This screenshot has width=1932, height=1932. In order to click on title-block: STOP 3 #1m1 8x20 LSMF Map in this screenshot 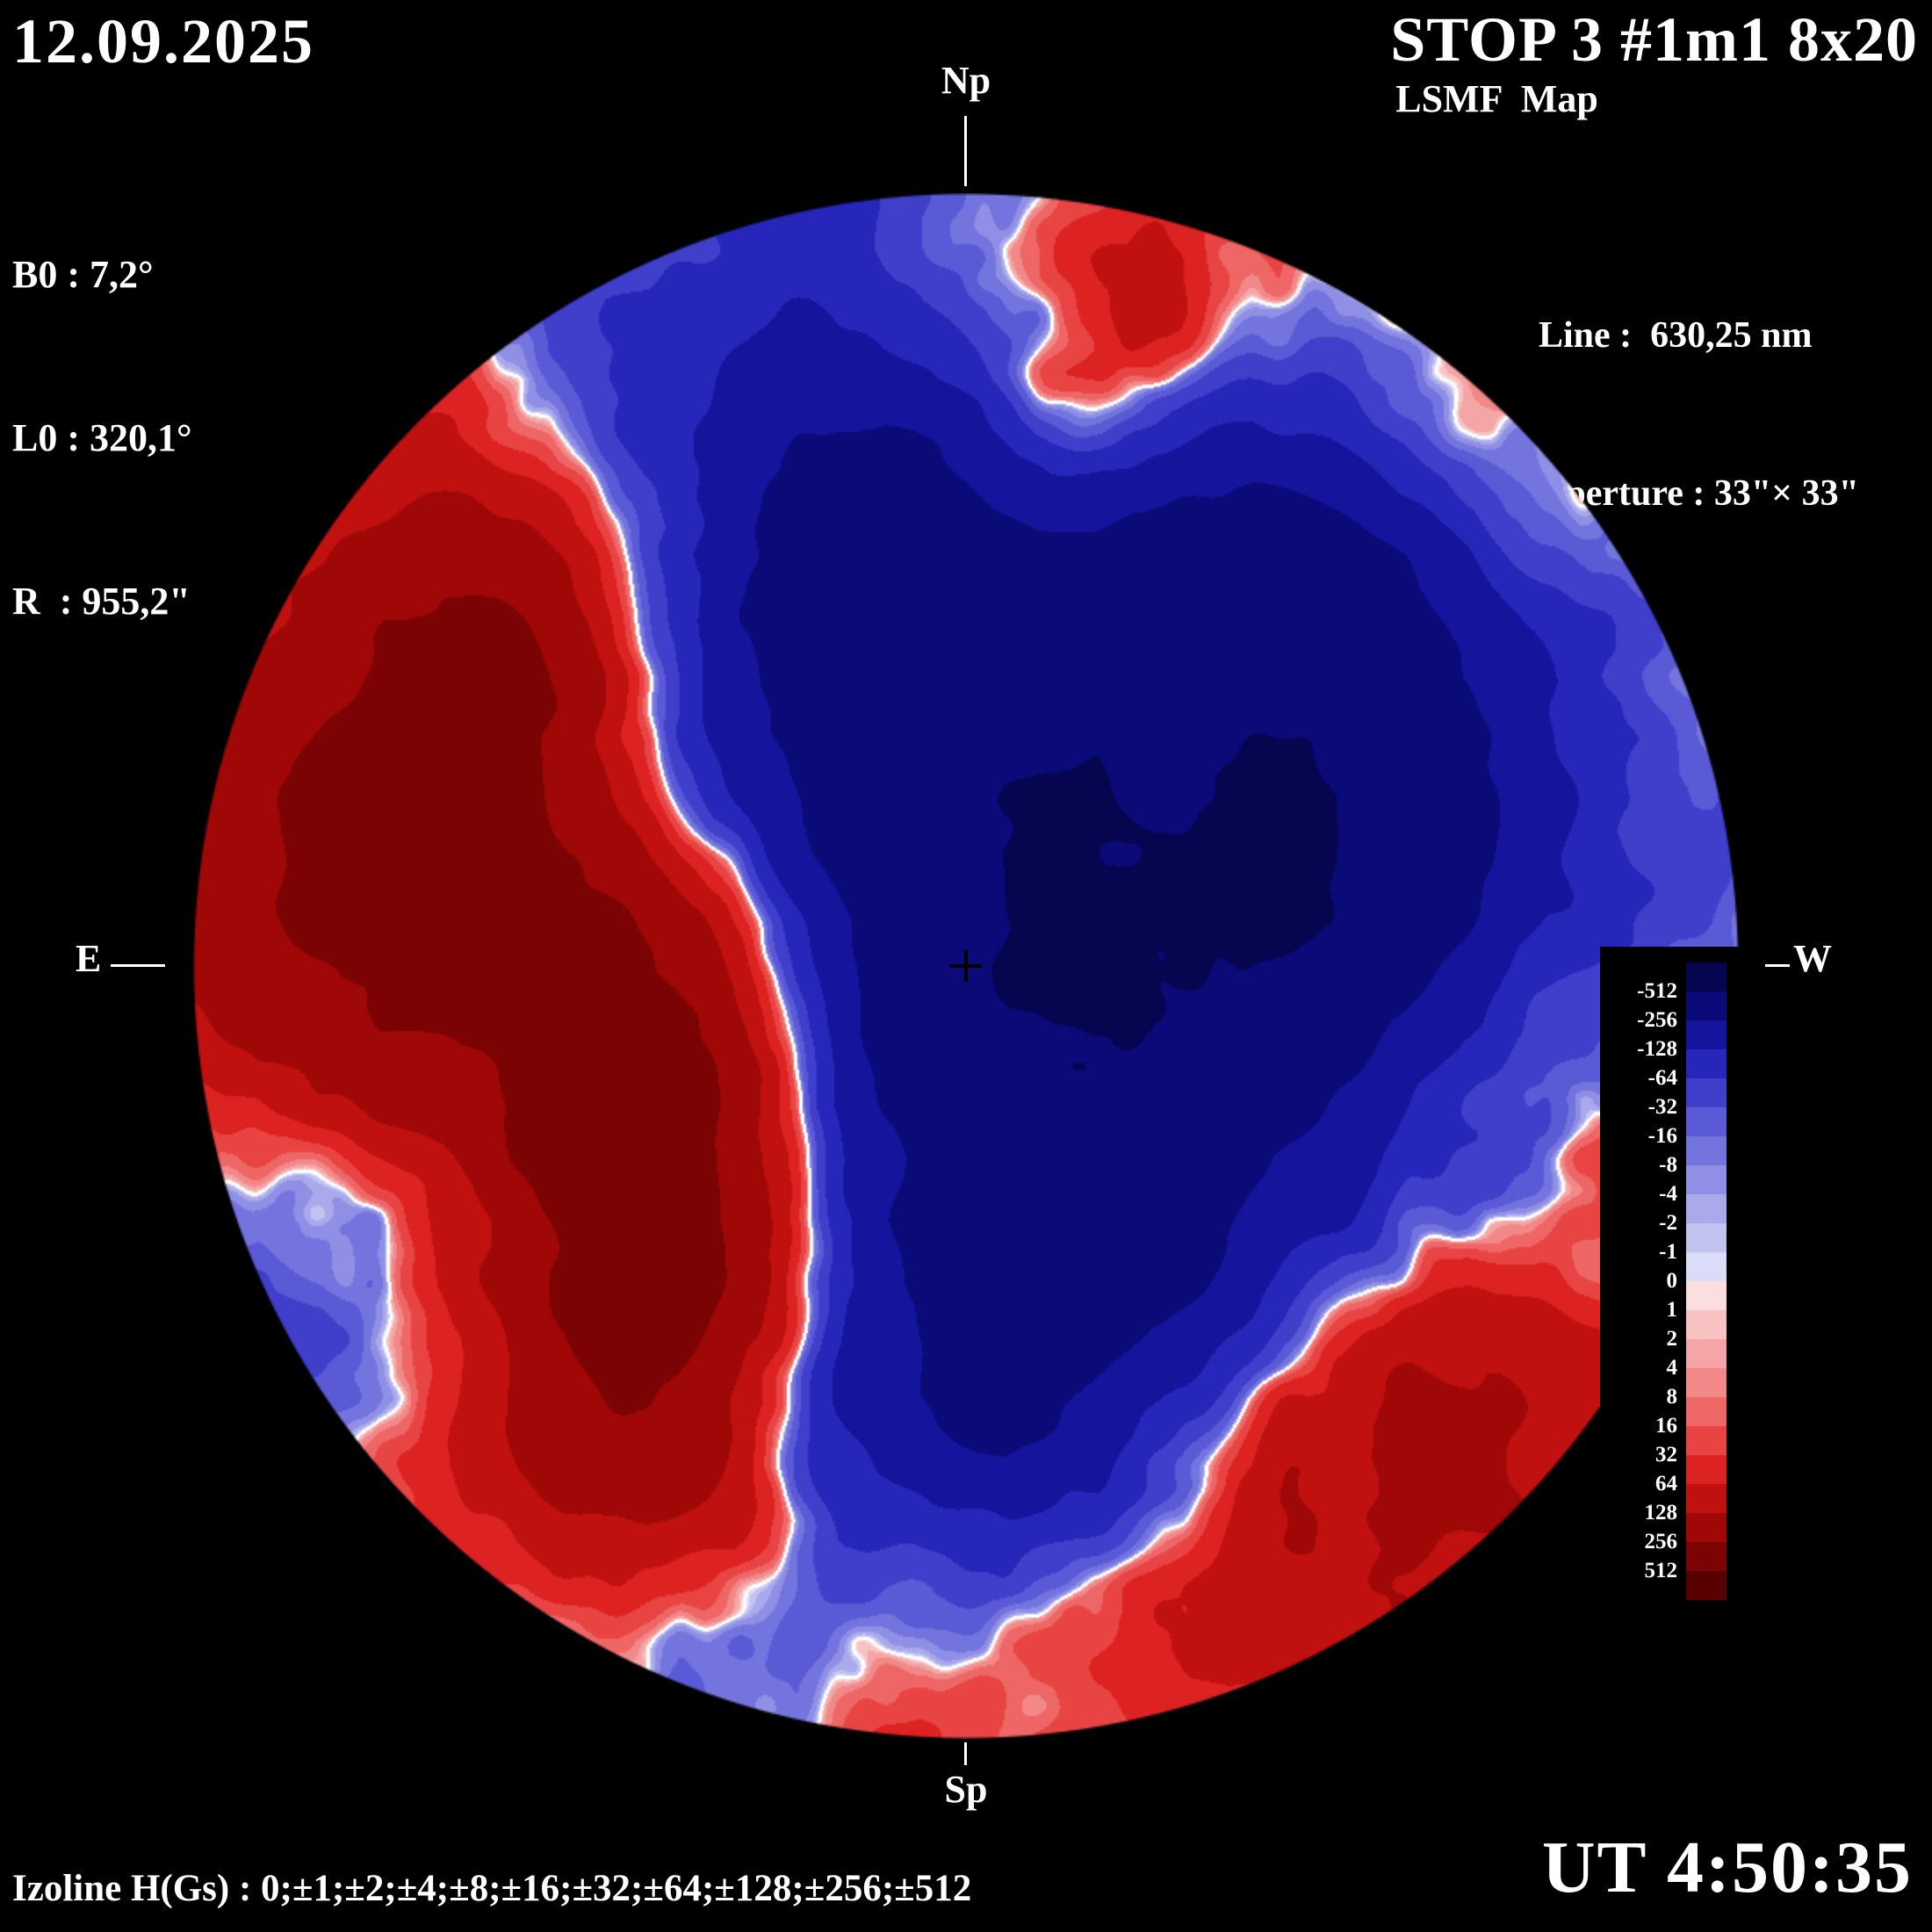, I will do `click(1654, 62)`.